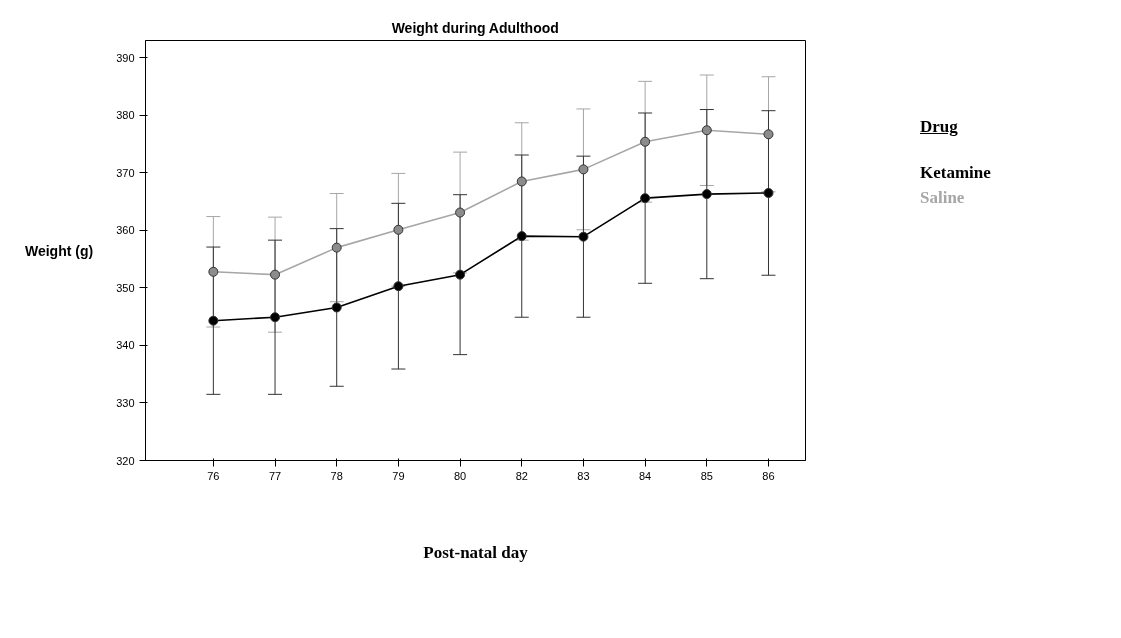 Image resolution: width=1121 pixels, height=638 pixels. Describe the element at coordinates (398, 475) in the screenshot. I see `x-tick-label: 79` at that location.